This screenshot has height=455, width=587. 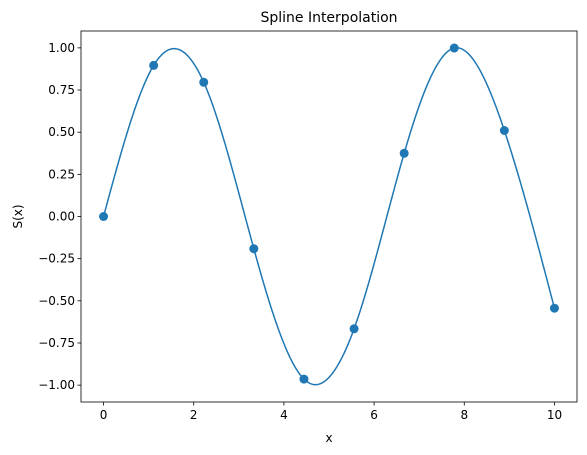 I want to click on x-tick-label: 0, so click(x=104, y=415).